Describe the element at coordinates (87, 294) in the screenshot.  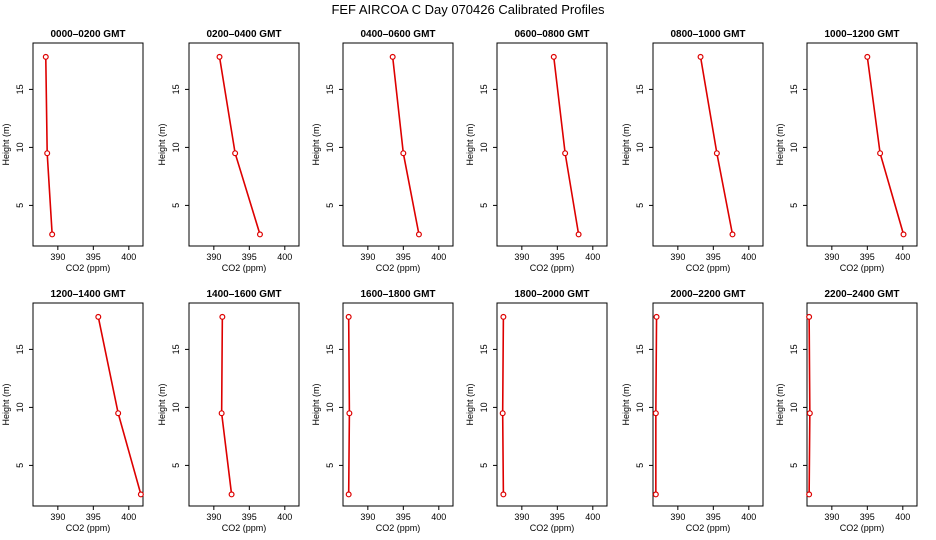
I see `panel-title: 1200–1400 GMT` at that location.